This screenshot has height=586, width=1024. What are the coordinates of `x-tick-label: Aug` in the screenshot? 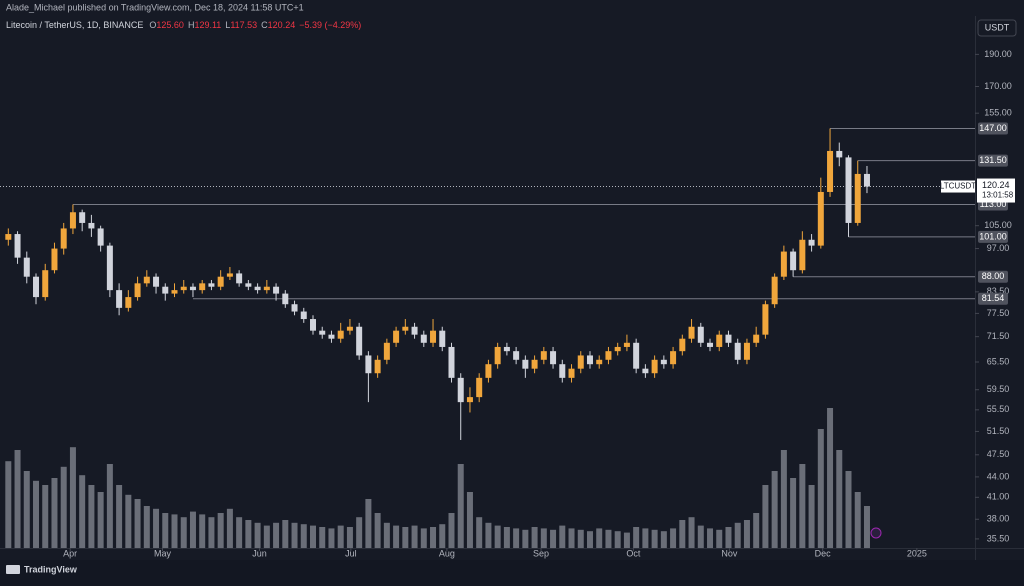 It's located at (447, 553).